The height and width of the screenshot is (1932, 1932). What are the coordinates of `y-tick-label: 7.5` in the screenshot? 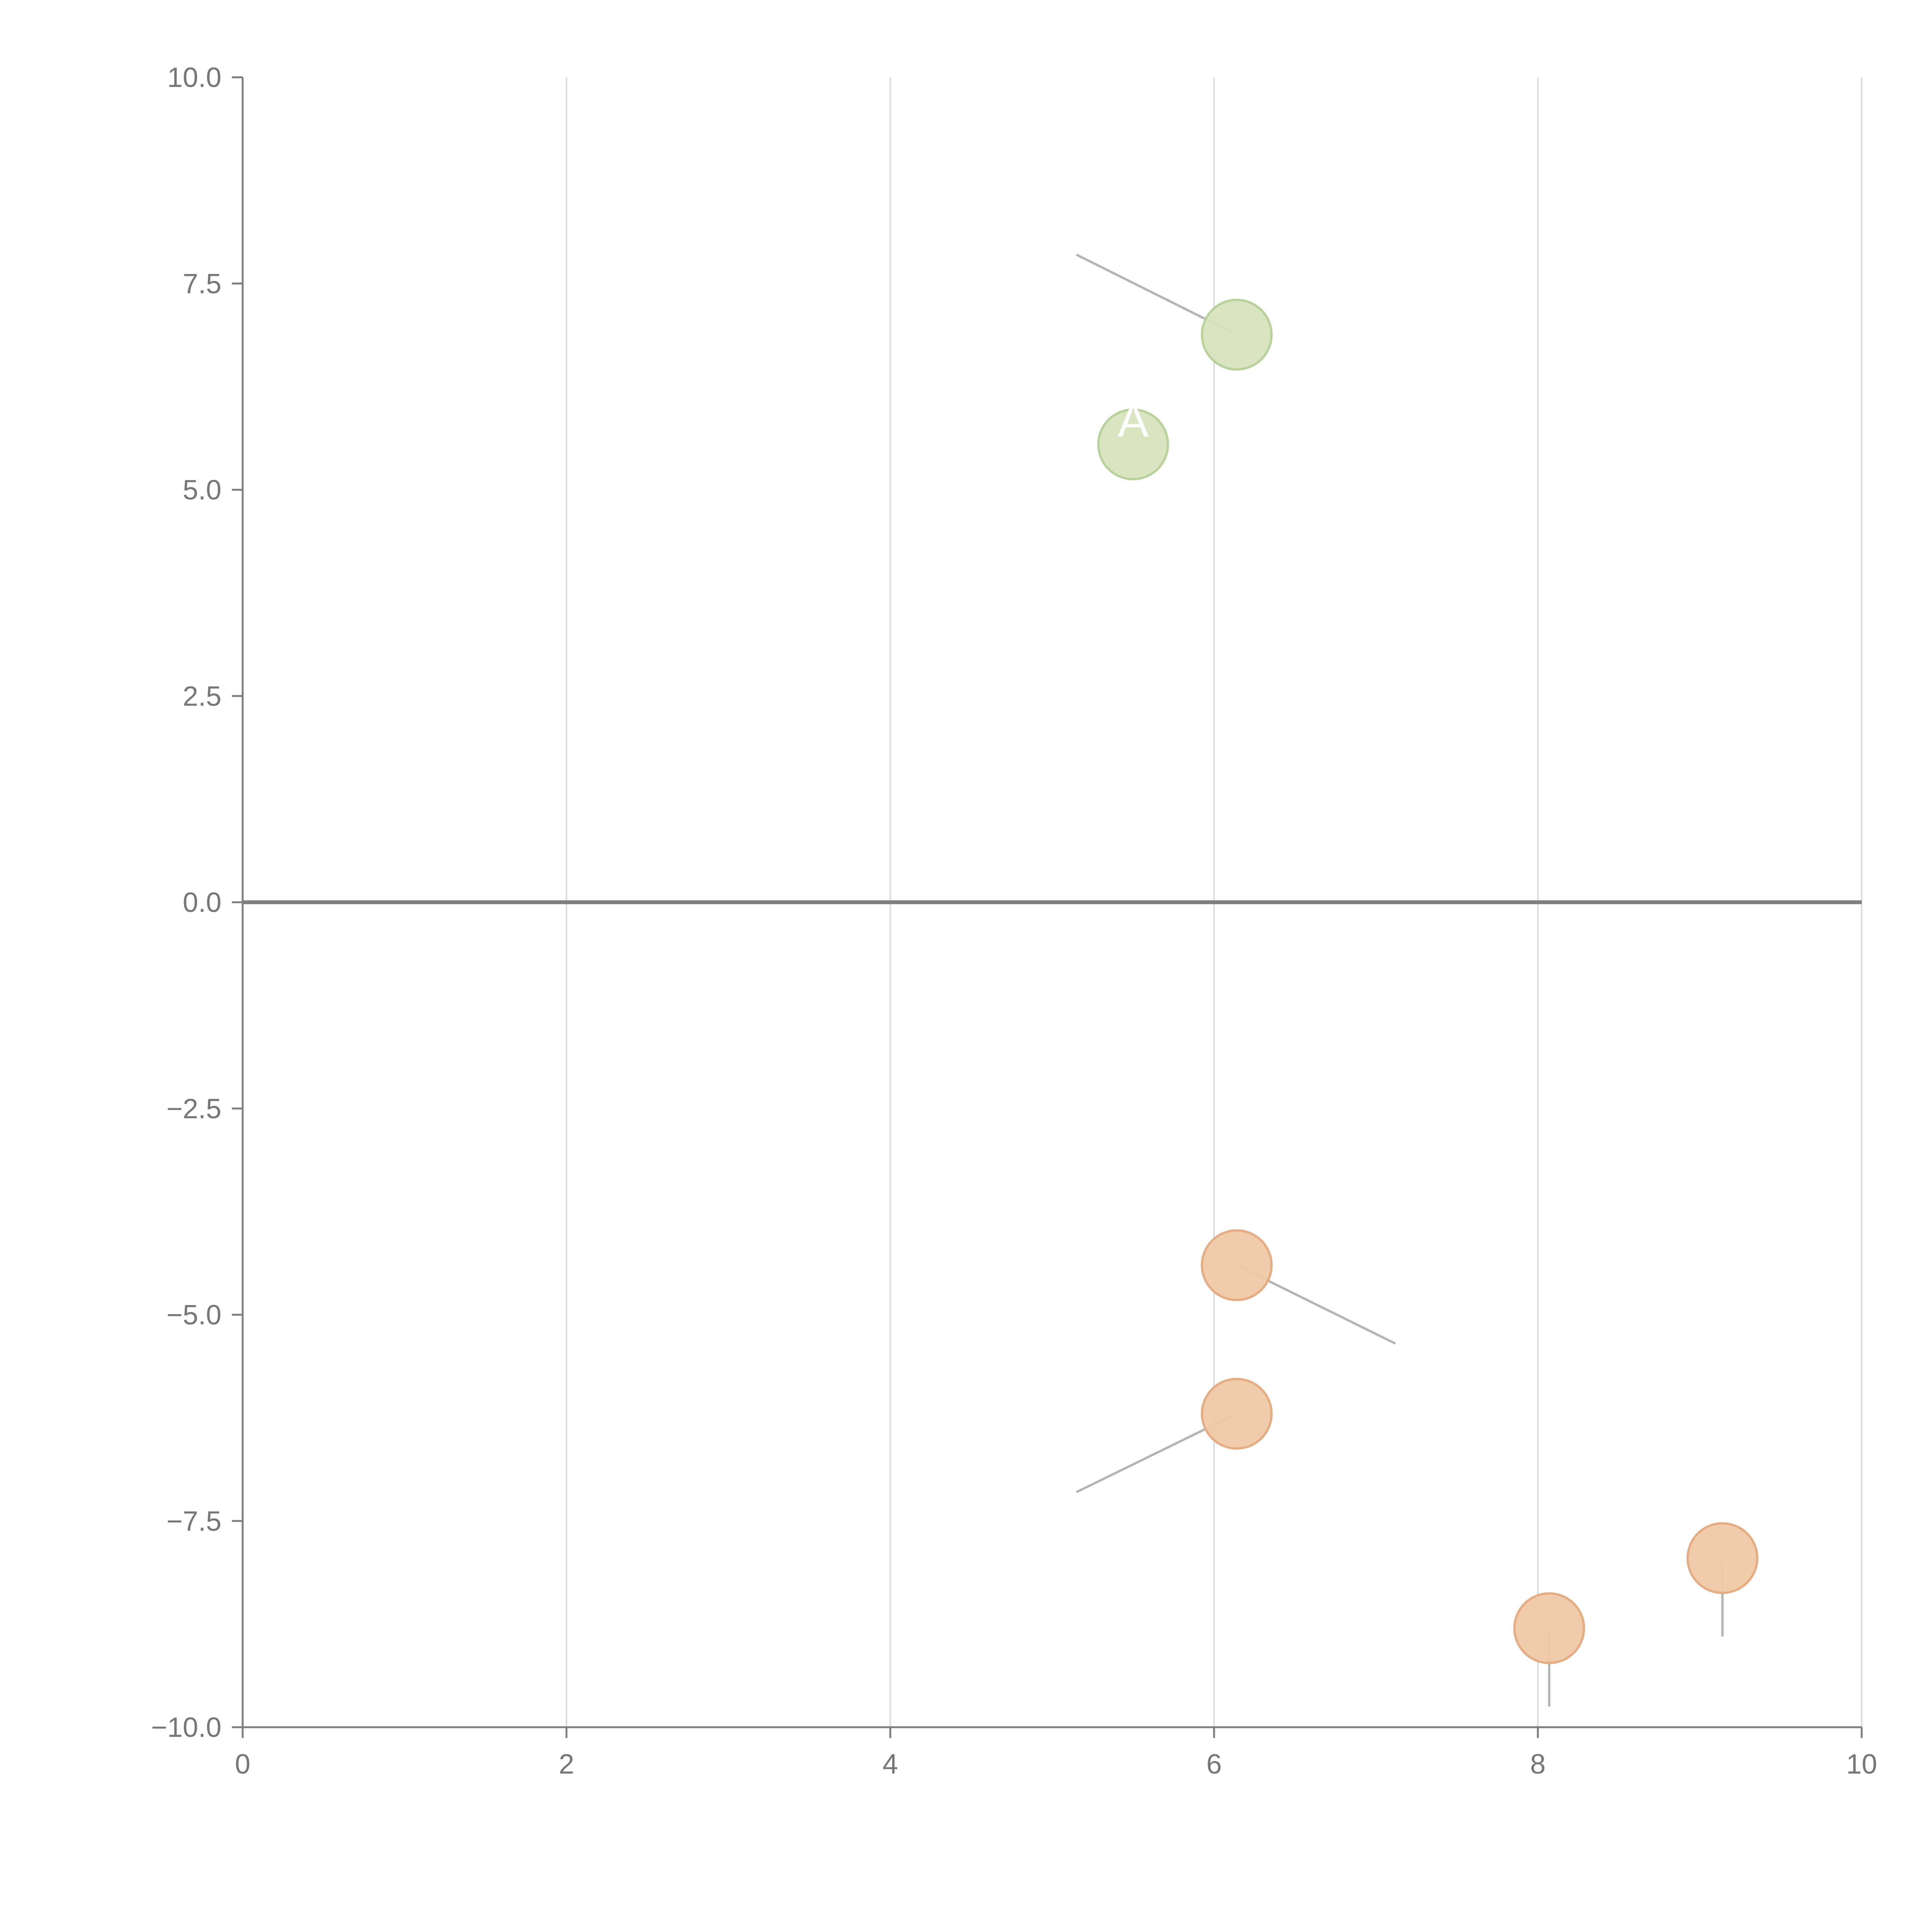 It's located at (202, 284).